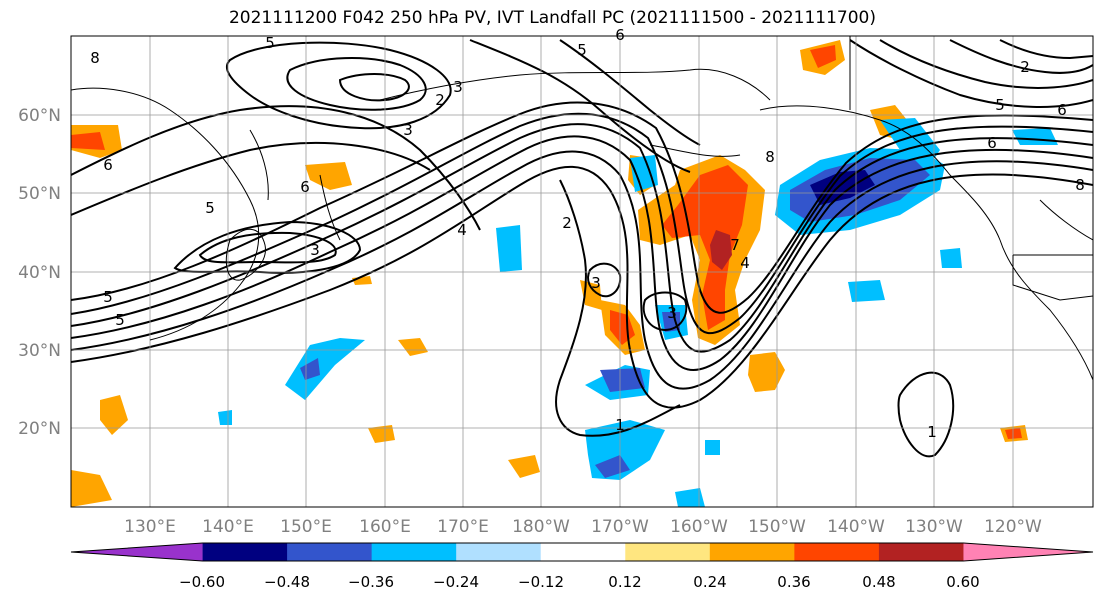 The height and width of the screenshot is (601, 1105). Describe the element at coordinates (541, 527) in the screenshot. I see `lon-label: 180°W` at that location.